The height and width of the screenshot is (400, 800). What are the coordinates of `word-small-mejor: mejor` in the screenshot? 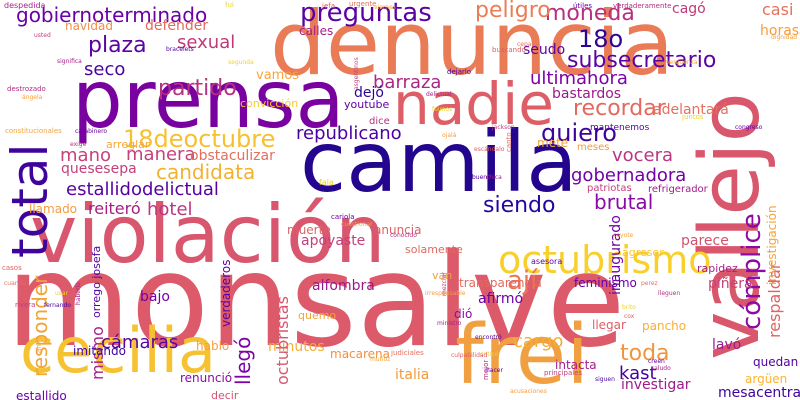 It's located at (486, 369).